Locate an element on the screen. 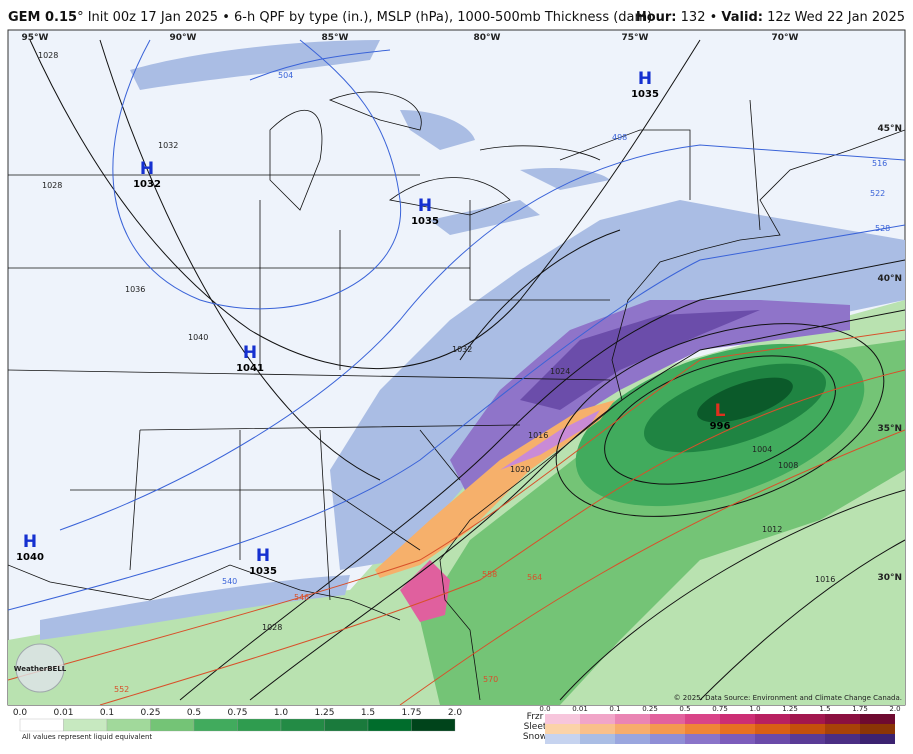 This screenshot has width=913, height=754. thickness-label: 552 is located at coordinates (121, 689).